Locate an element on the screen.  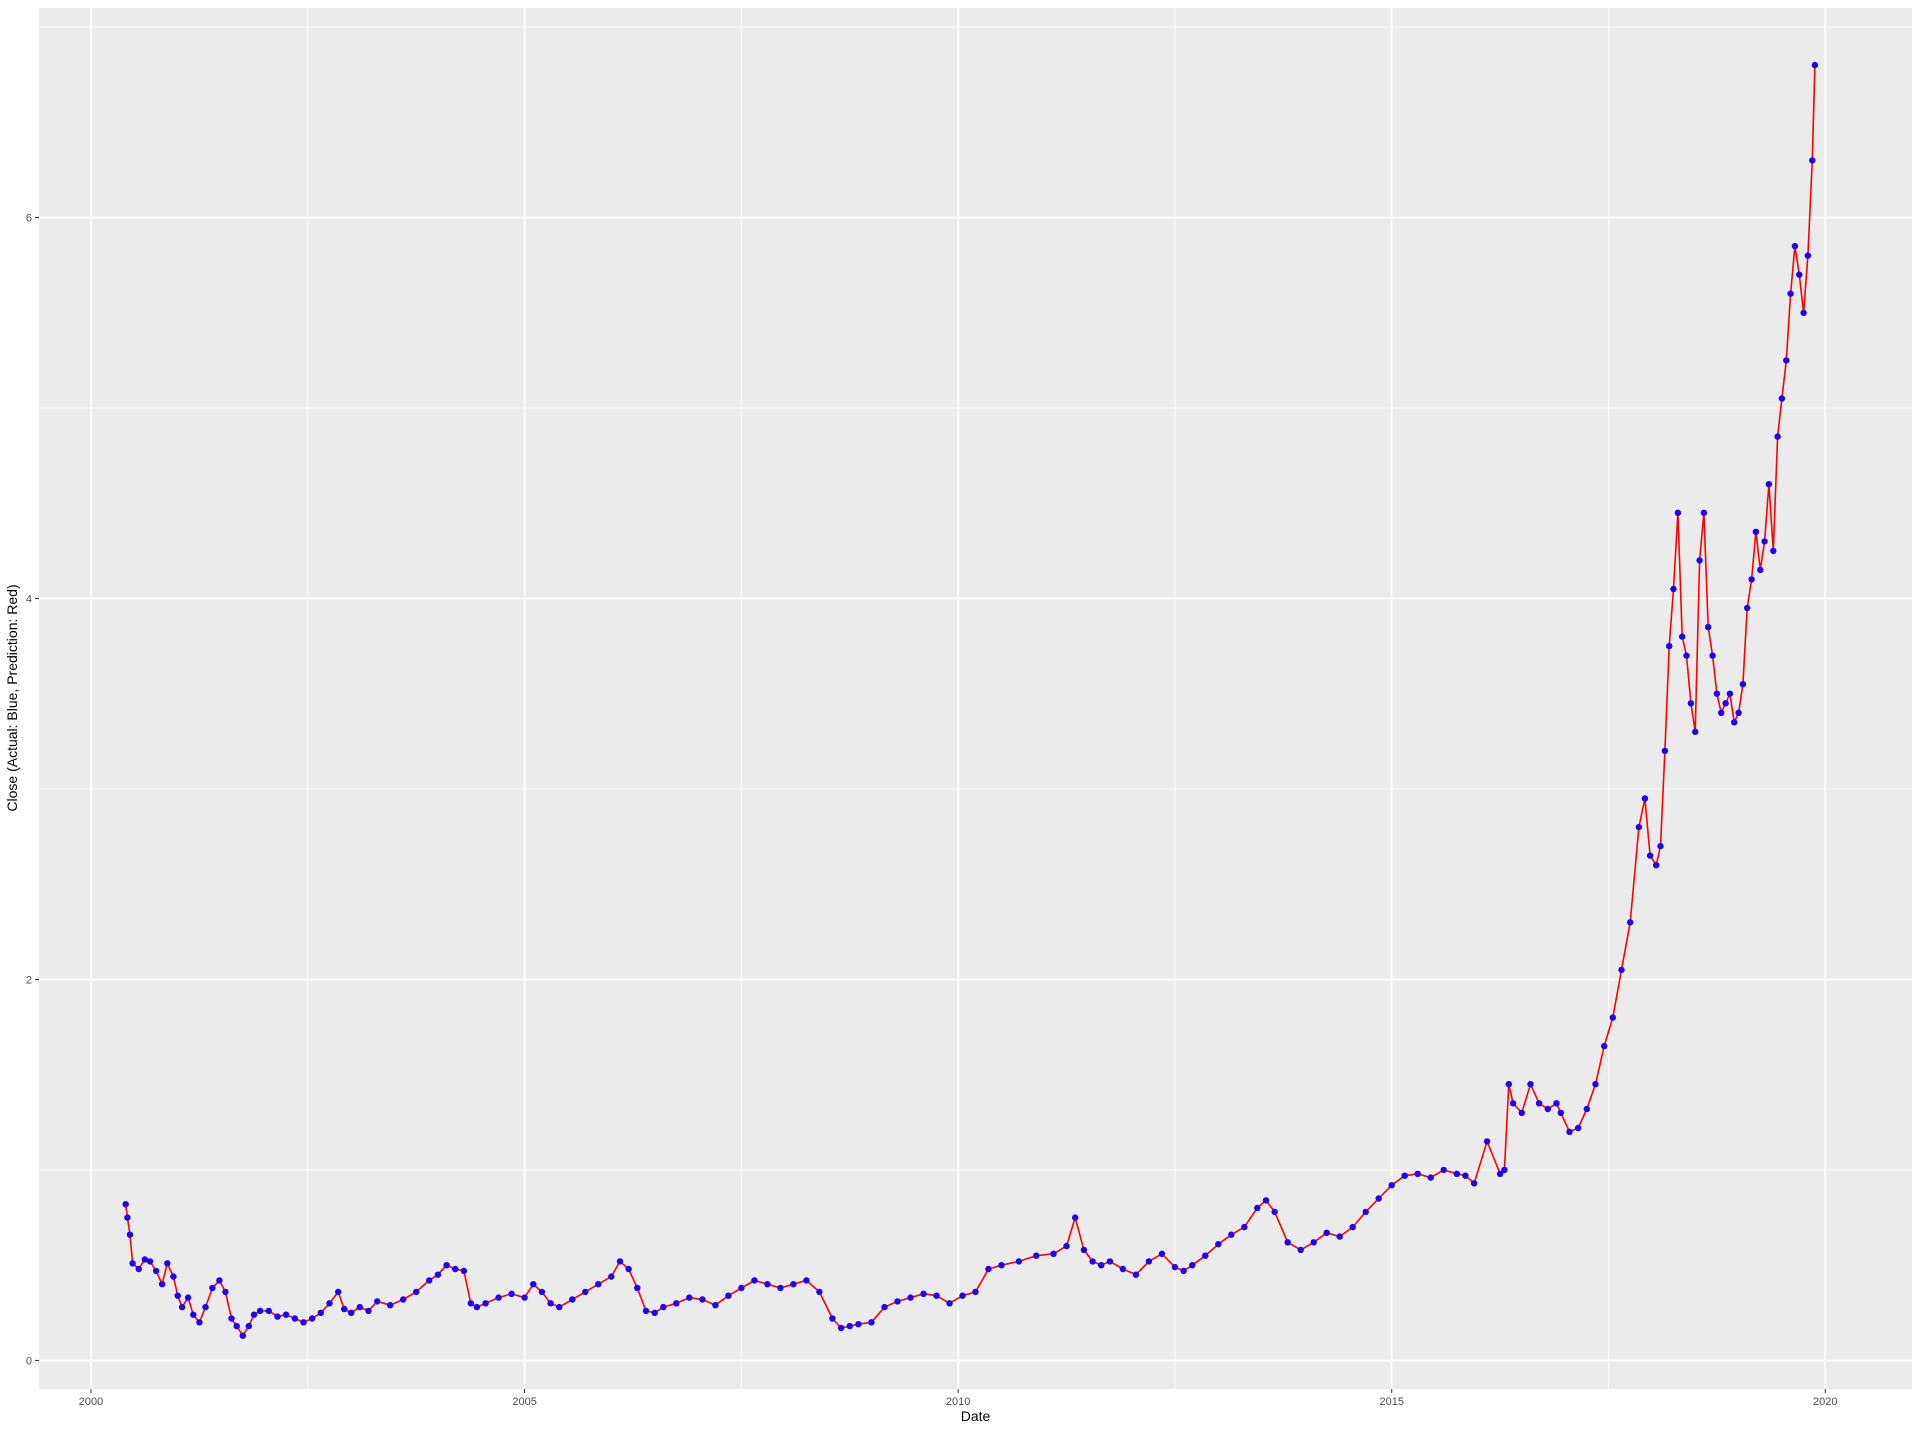
x-tick-label: 2000 is located at coordinates (91, 1402).